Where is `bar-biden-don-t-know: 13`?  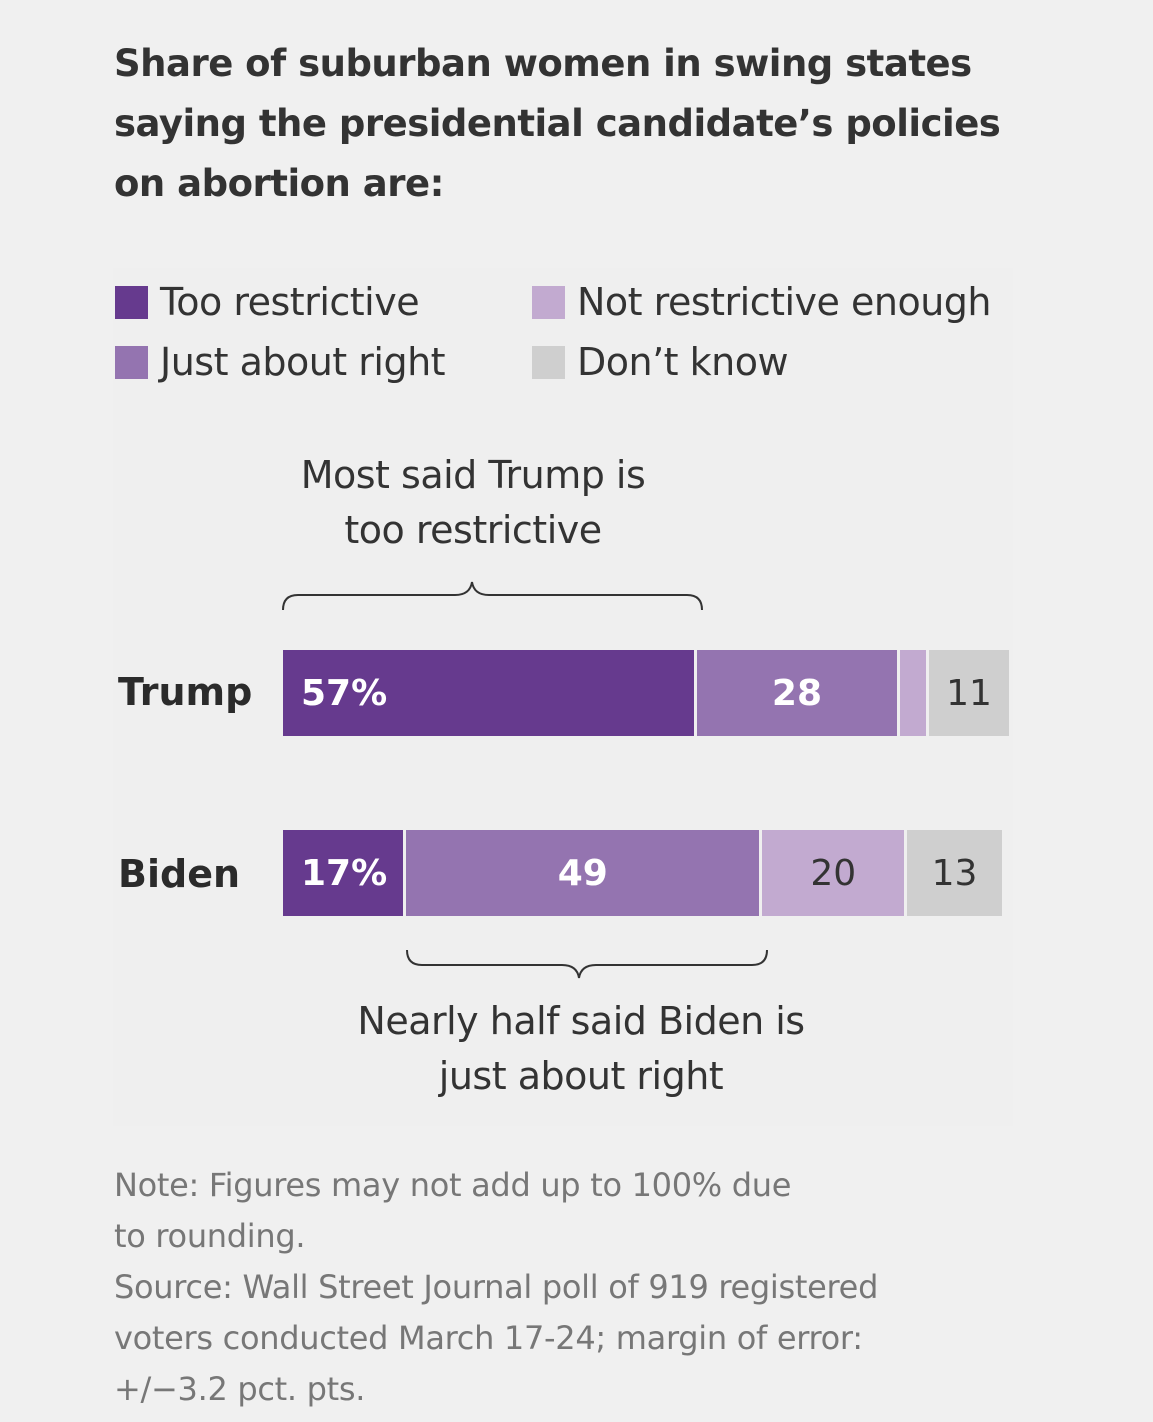 bar-biden-don-t-know: 13 is located at coordinates (954, 873).